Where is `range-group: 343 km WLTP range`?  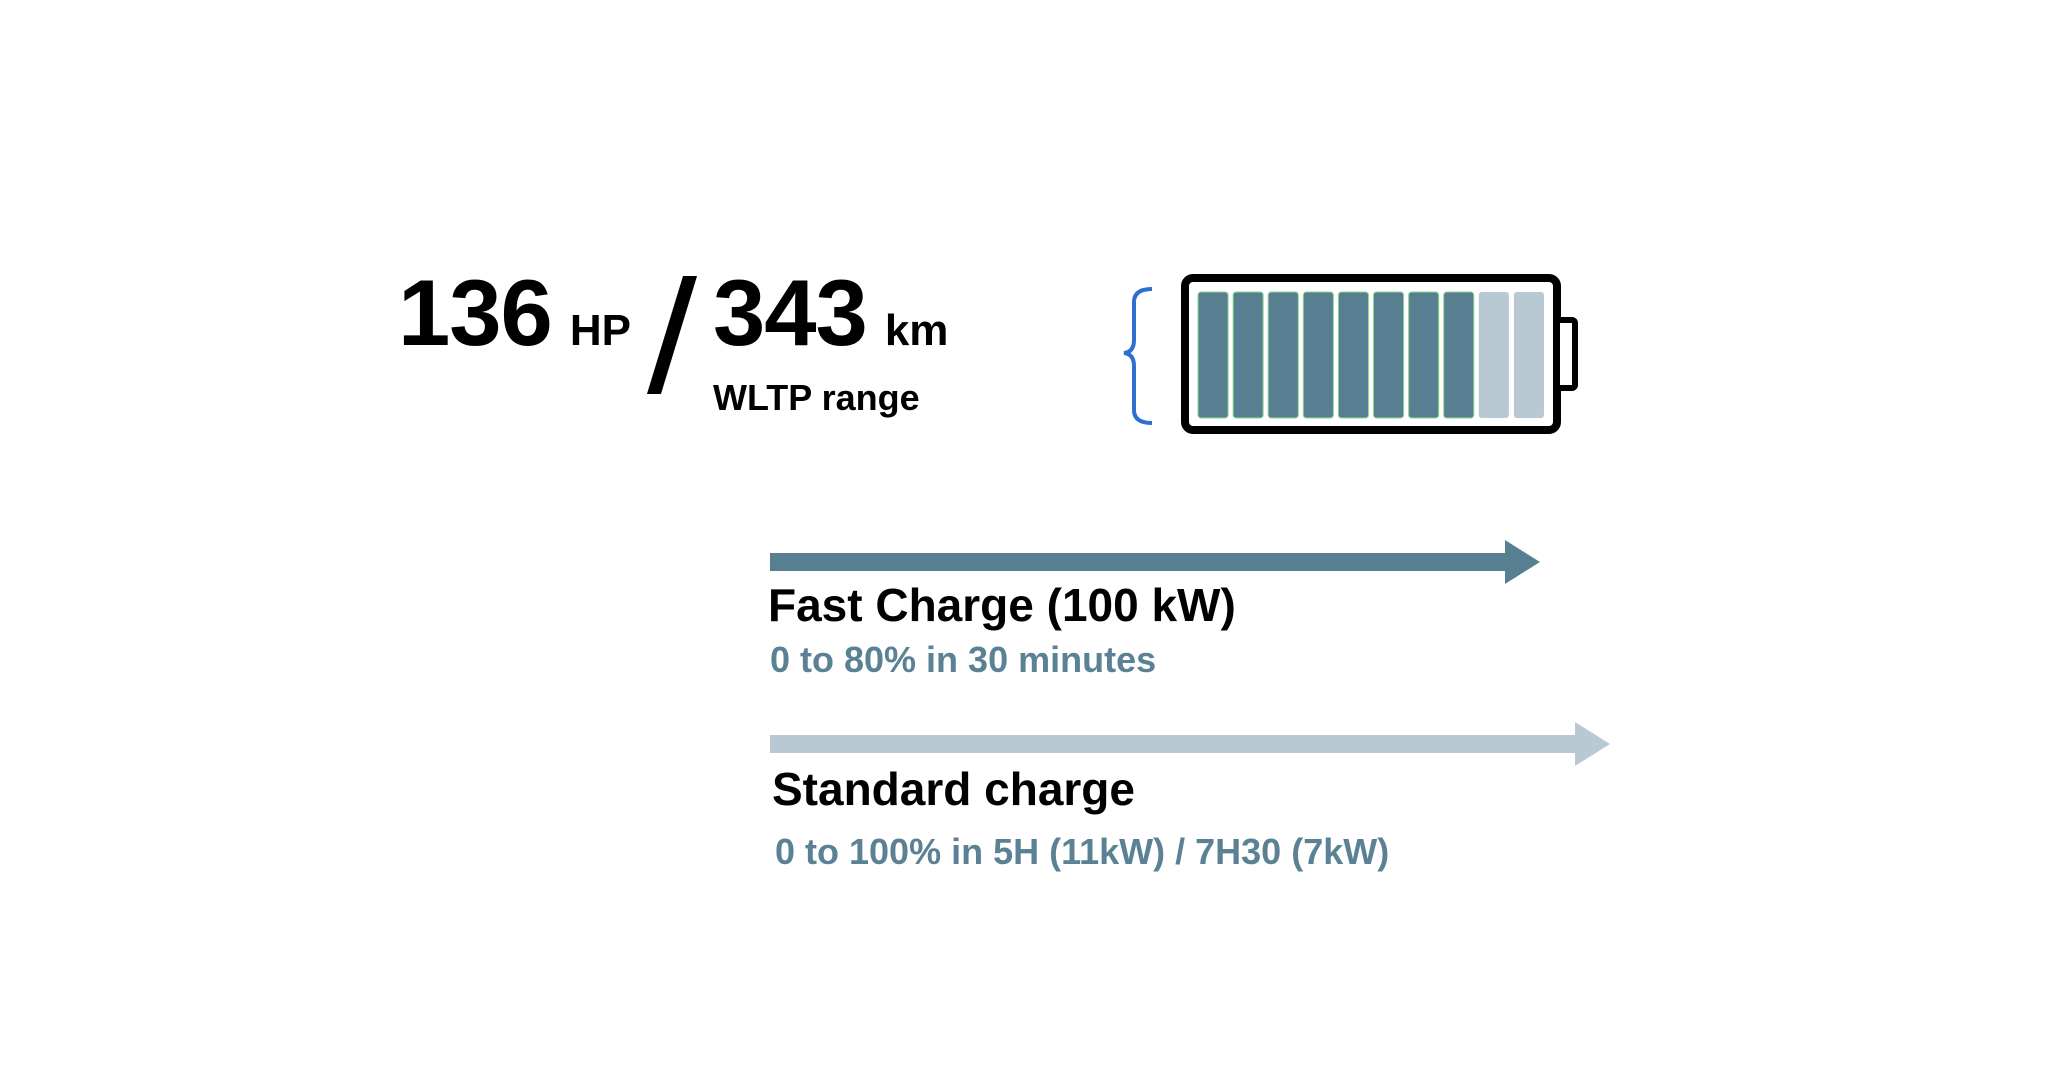 range-group: 343 km WLTP range is located at coordinates (830, 341).